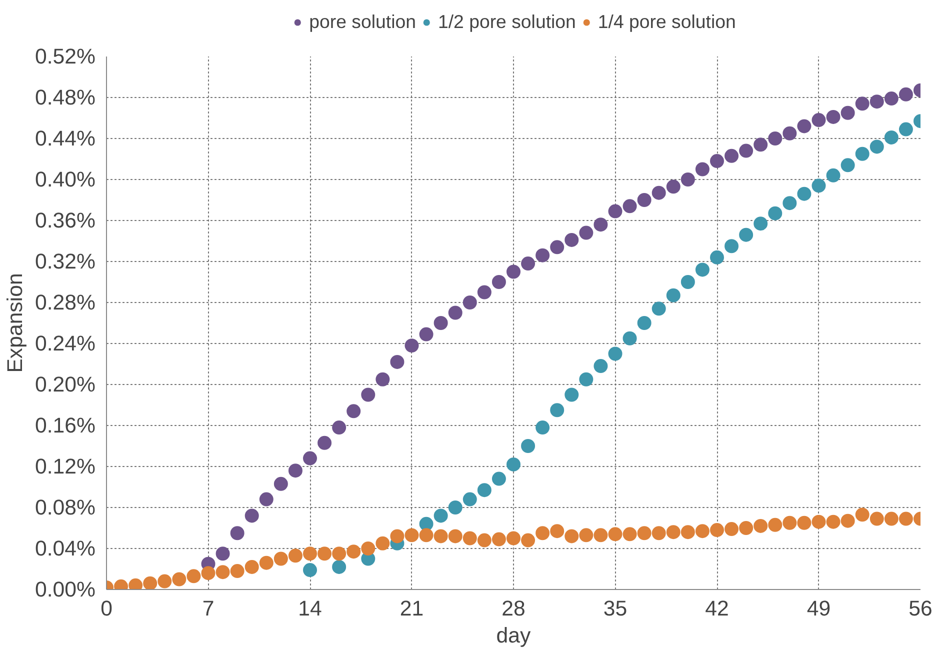 The width and height of the screenshot is (944, 657). What do you see at coordinates (65, 56) in the screenshot?
I see `y-tick-label: 0.52%` at bounding box center [65, 56].